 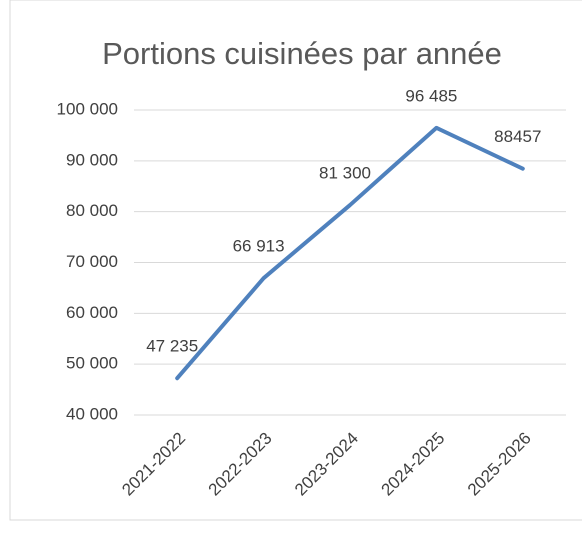 I want to click on x-tick-label: 2024-2025, so click(x=412, y=464).